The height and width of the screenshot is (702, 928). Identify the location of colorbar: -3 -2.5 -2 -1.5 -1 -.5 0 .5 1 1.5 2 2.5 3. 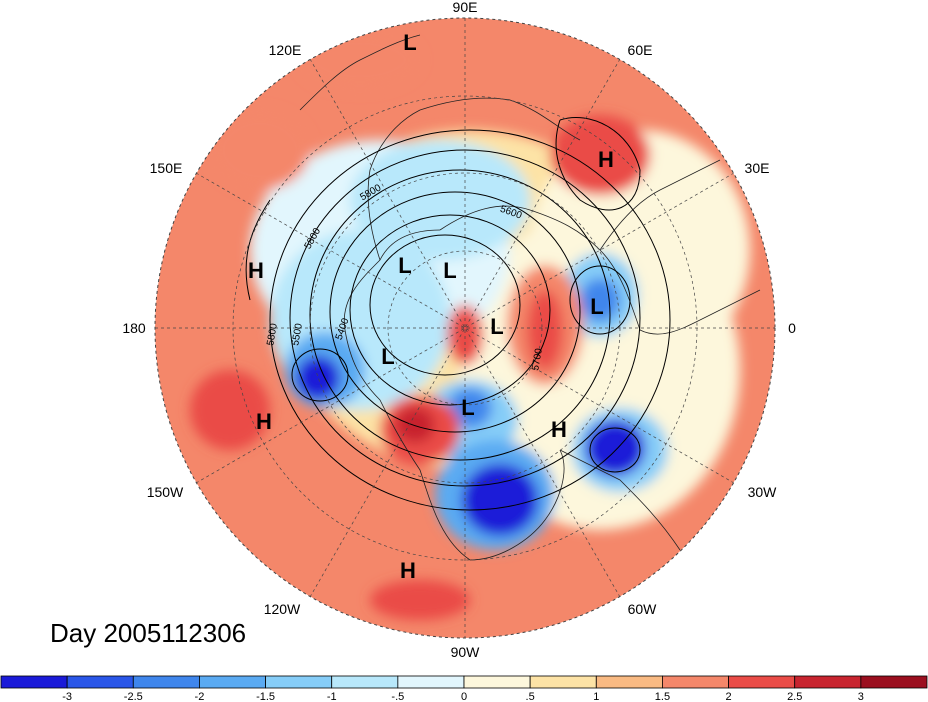
(464, 688).